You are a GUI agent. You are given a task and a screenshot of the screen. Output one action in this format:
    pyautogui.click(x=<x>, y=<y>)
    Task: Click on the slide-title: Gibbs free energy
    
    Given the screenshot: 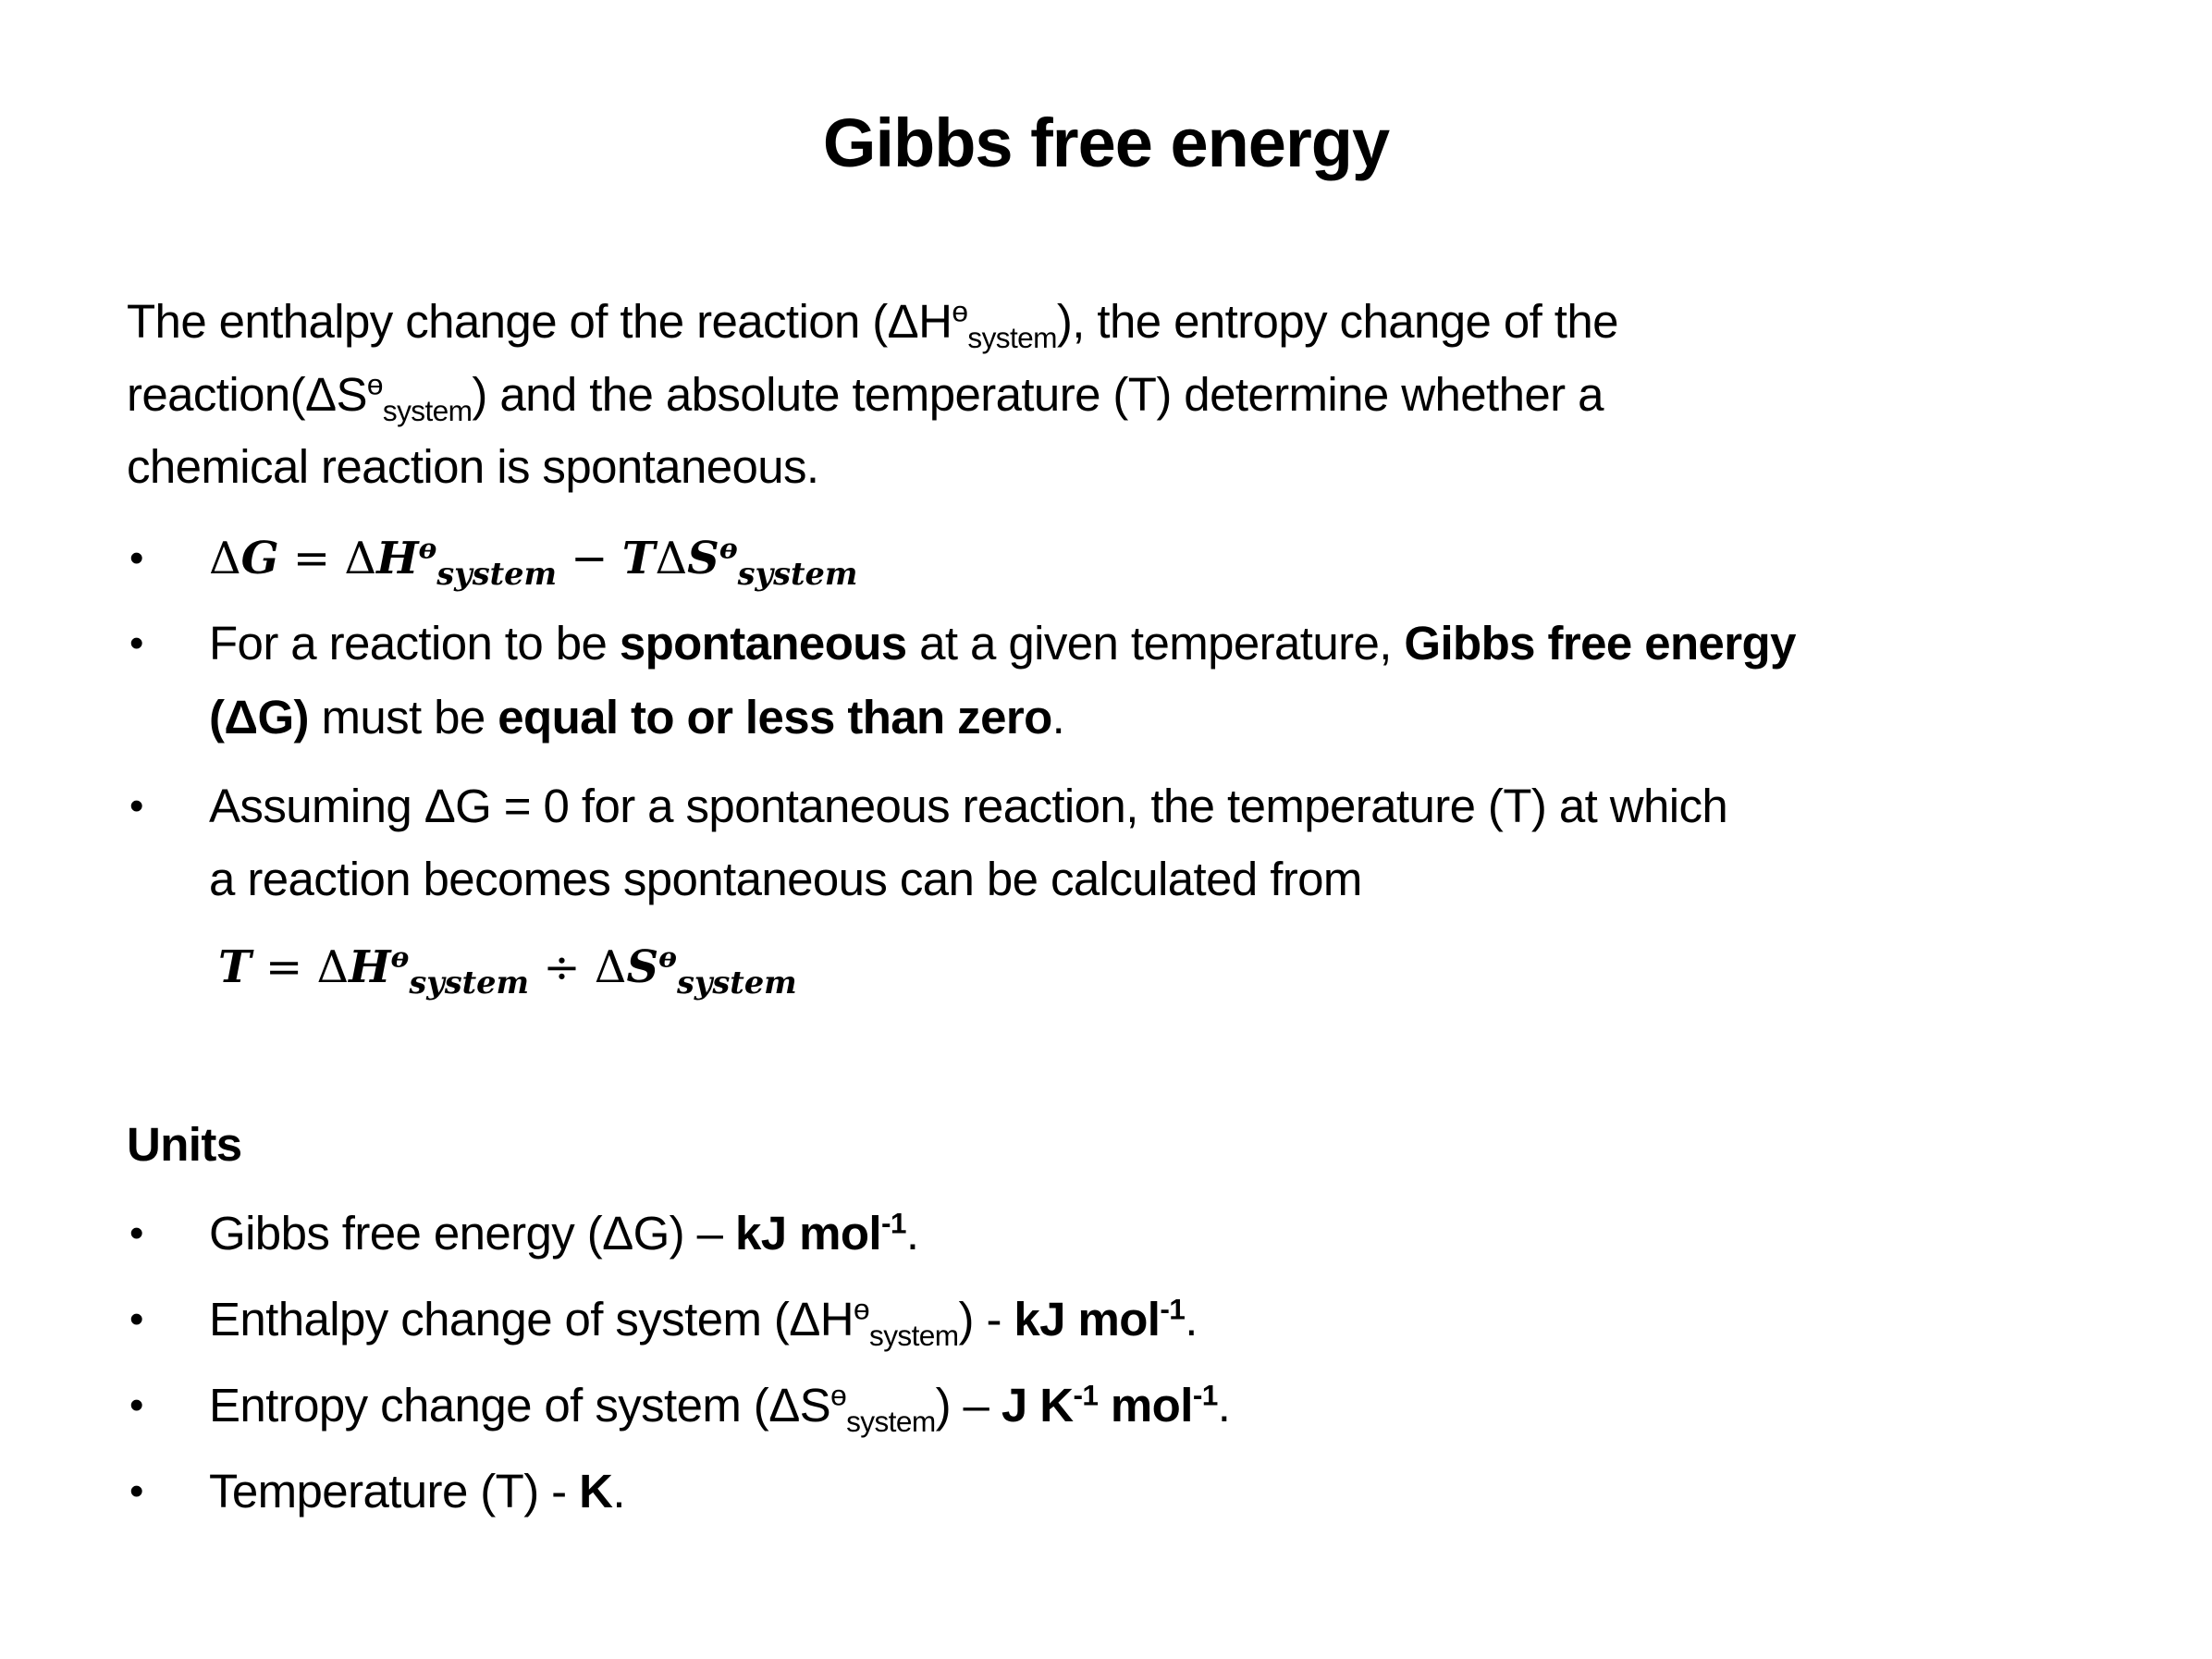 What is the action you would take?
    pyautogui.click(x=1106, y=143)
    